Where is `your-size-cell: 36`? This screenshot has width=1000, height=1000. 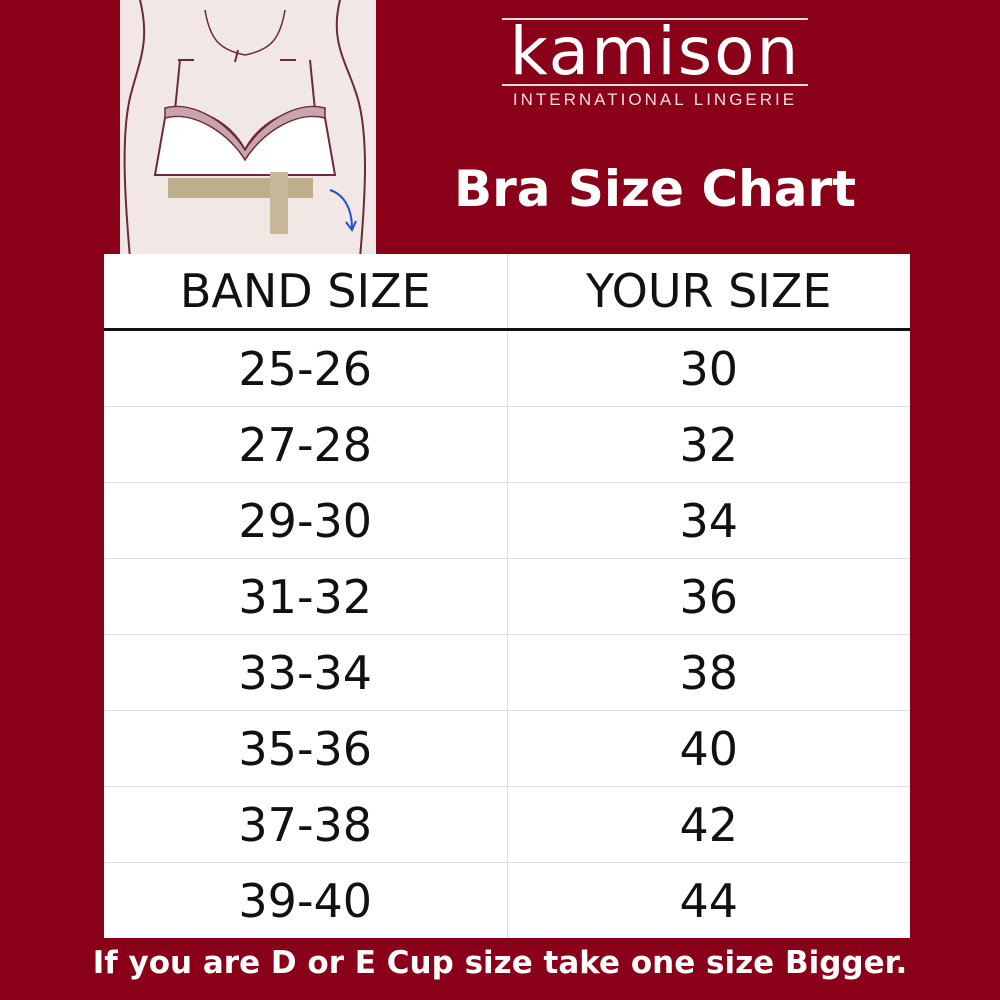 your-size-cell: 36 is located at coordinates (708, 596).